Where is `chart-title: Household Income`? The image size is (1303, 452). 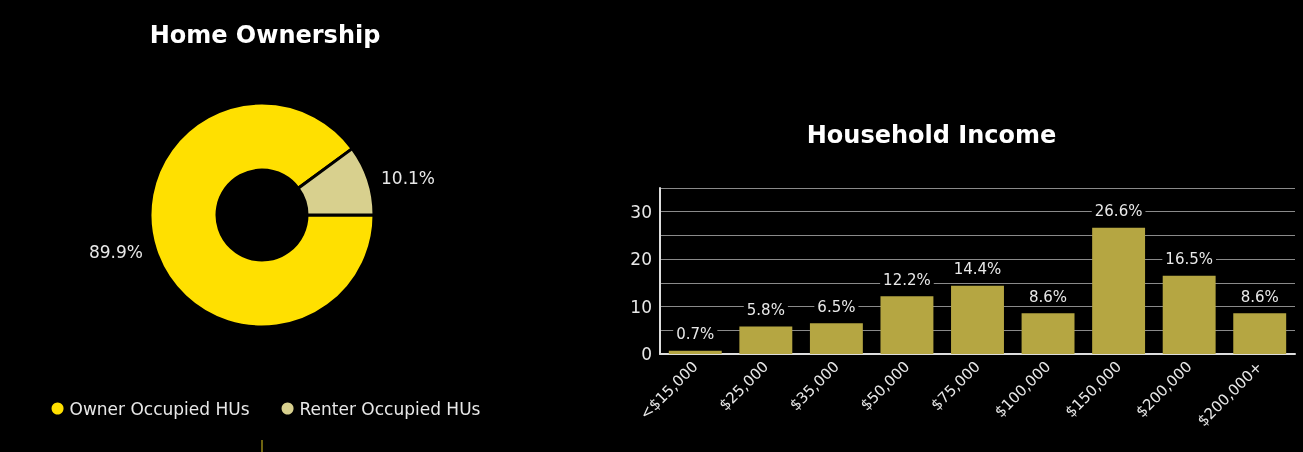
chart-title: Household Income is located at coordinates (931, 135).